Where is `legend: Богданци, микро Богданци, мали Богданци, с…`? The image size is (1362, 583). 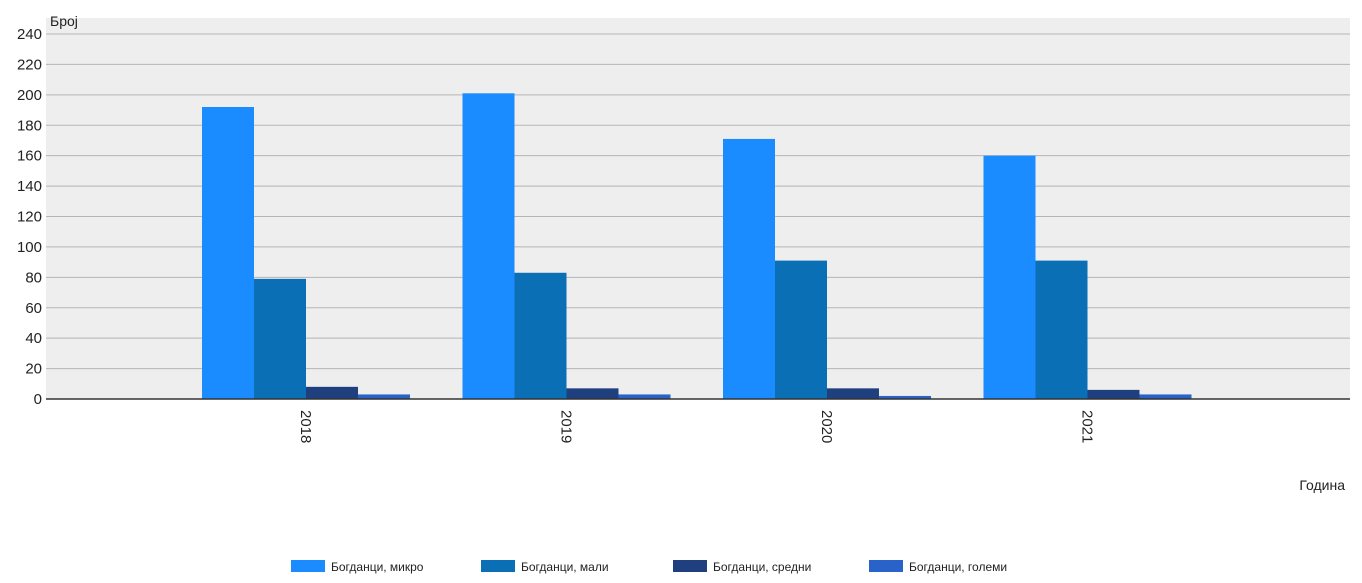
legend: Богданци, микро Богданци, мали Богданци, с… is located at coordinates (649, 567).